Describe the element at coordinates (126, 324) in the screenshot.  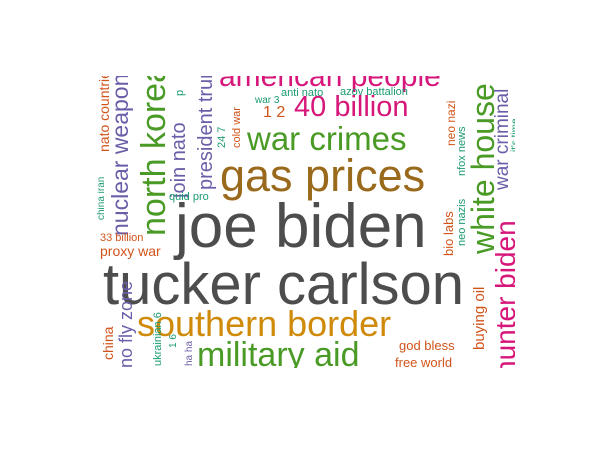
I see `word-no-fly-zone: no fly zone` at that location.